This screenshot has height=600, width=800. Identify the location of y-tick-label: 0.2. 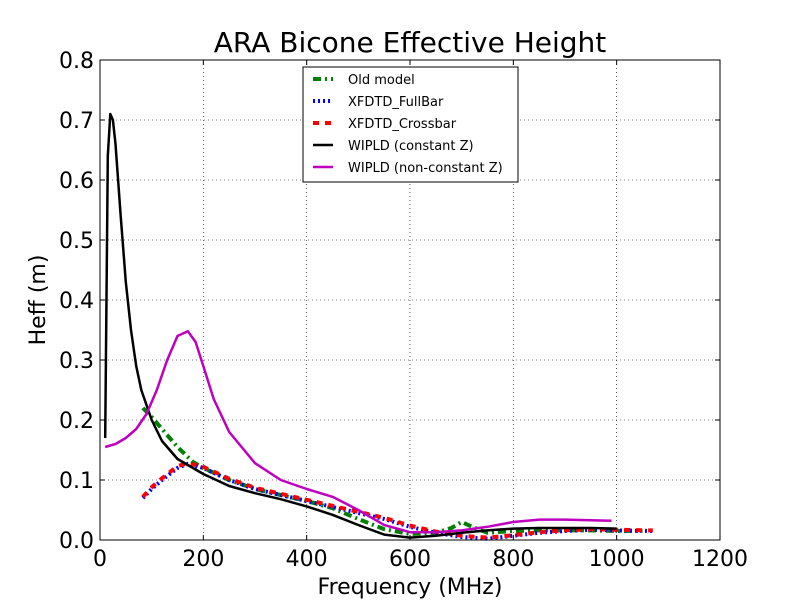
(76, 421).